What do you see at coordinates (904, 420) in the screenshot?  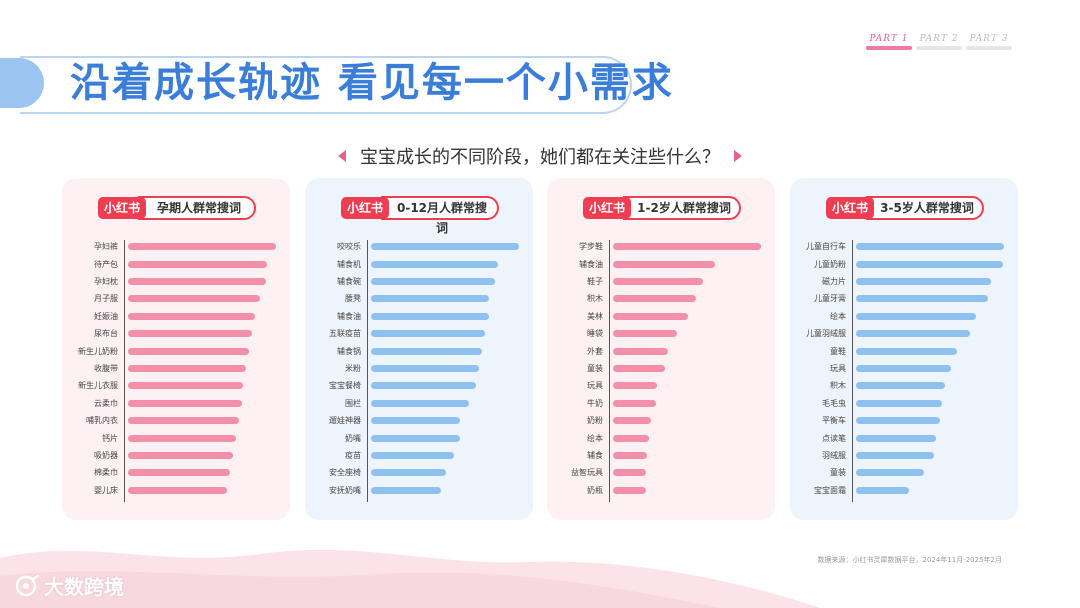 I see `bar-row: 平衡车` at bounding box center [904, 420].